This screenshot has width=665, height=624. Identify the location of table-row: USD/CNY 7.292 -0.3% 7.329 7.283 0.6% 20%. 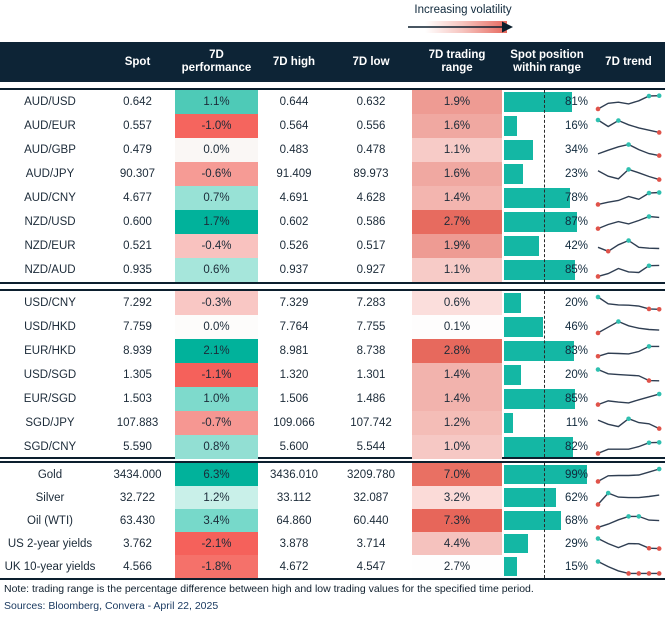
(332, 303).